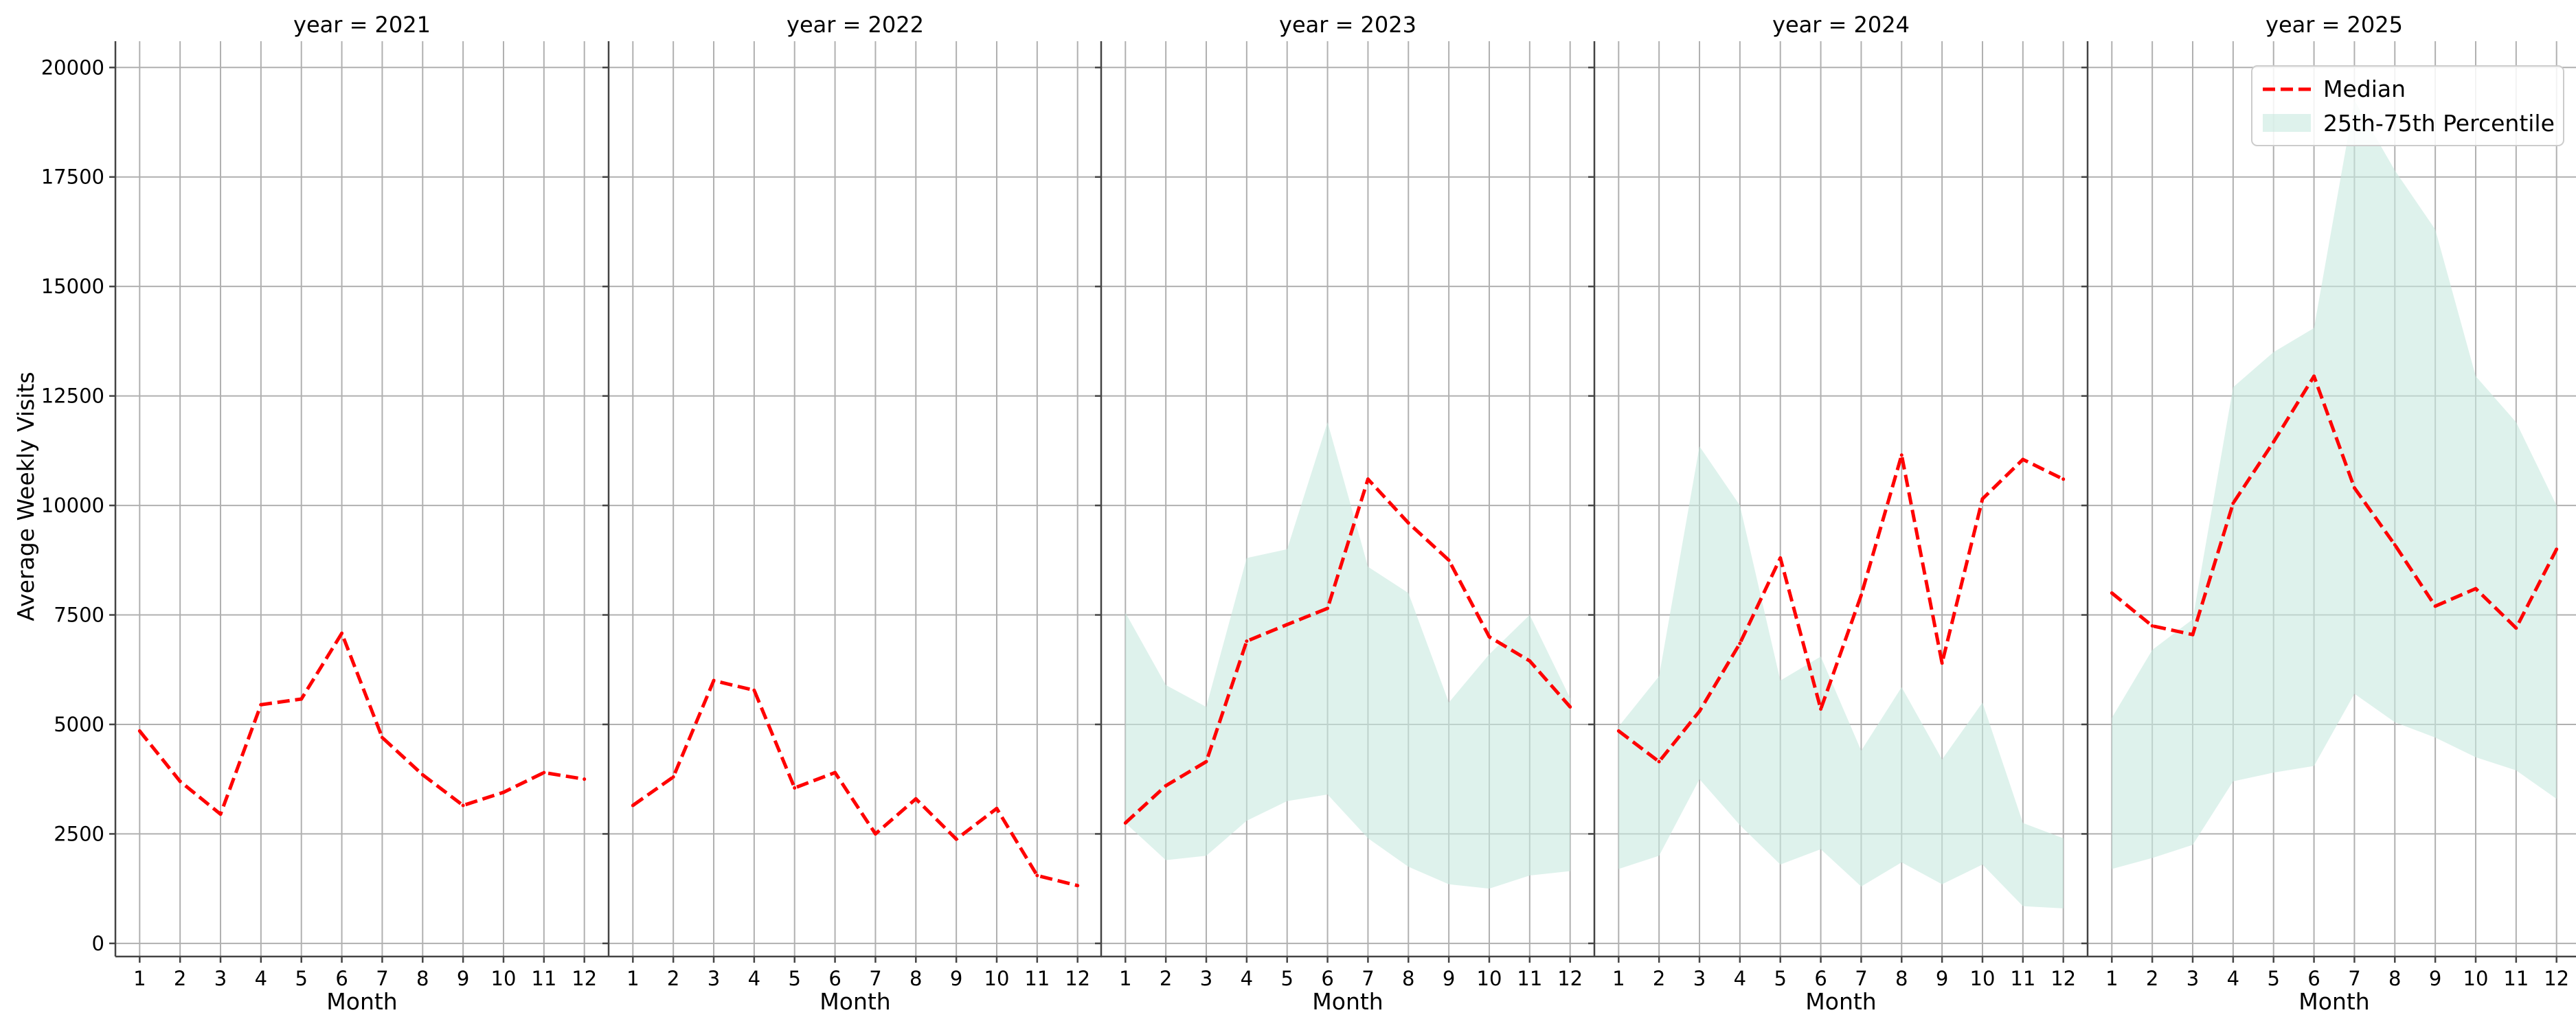  I want to click on y-tick-label: 12500, so click(72, 396).